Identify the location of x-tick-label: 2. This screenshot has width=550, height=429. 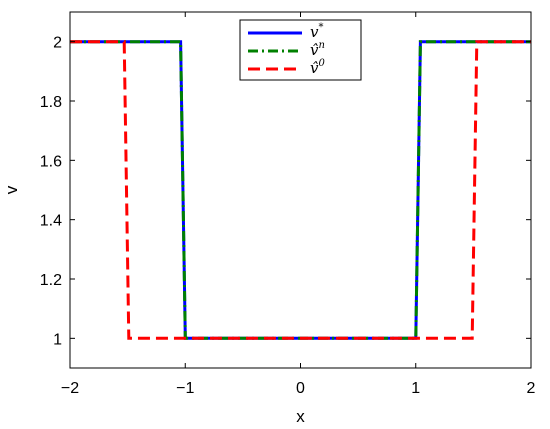
(531, 388).